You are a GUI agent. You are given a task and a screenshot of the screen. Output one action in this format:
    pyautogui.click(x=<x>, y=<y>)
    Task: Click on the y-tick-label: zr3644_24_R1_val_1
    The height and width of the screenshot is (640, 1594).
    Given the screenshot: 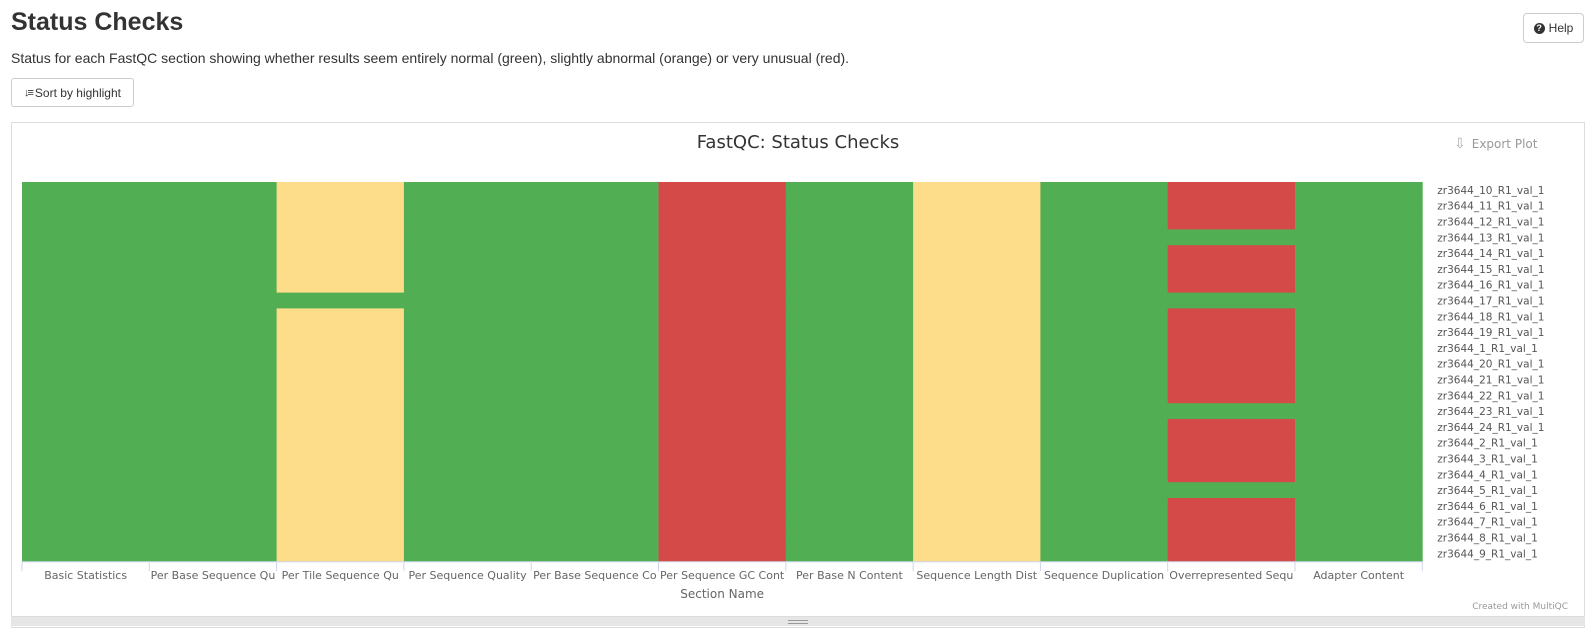 What is the action you would take?
    pyautogui.click(x=1490, y=428)
    